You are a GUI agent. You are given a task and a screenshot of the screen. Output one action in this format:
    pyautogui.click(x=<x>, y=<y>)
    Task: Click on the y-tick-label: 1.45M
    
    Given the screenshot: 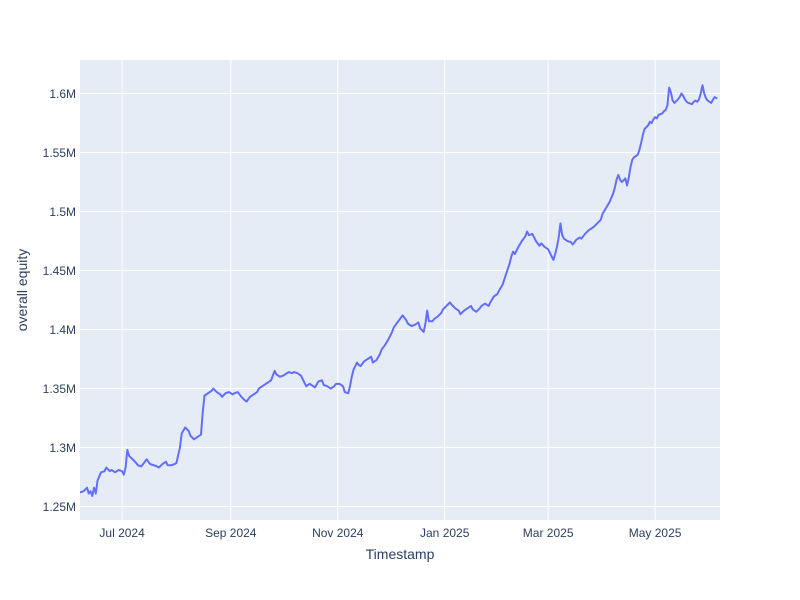 What is the action you would take?
    pyautogui.click(x=59, y=270)
    